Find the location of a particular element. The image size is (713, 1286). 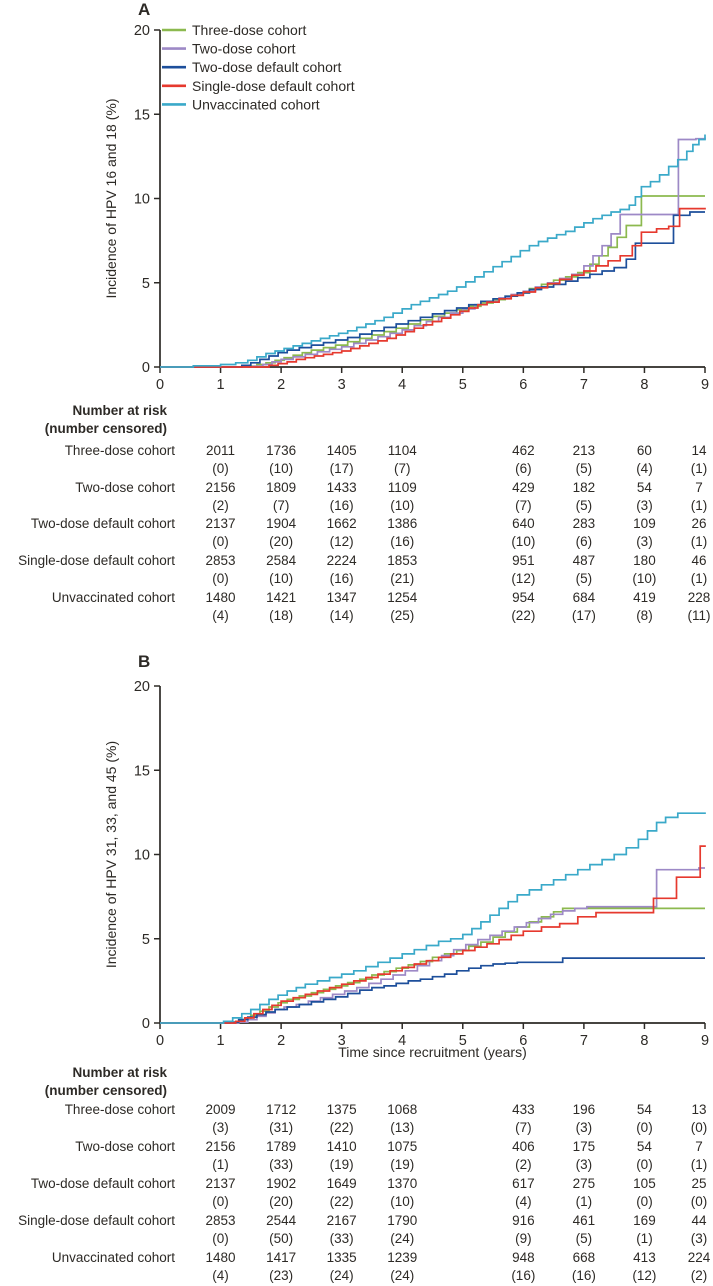

at-risk-count: 2853 is located at coordinates (220, 560).